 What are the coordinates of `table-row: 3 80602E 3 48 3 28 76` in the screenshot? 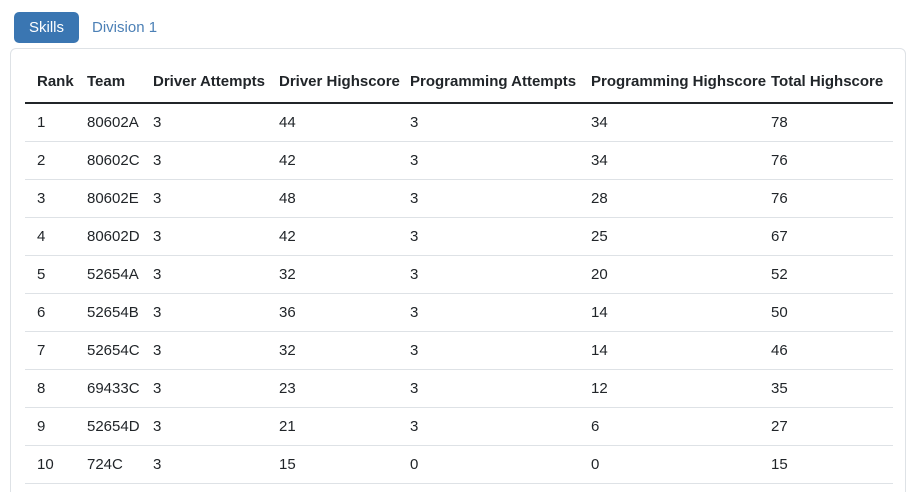 It's located at (459, 198).